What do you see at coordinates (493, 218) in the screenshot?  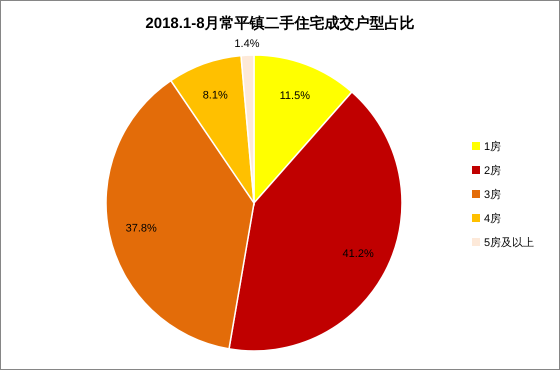 I see `legend-label: 4房` at bounding box center [493, 218].